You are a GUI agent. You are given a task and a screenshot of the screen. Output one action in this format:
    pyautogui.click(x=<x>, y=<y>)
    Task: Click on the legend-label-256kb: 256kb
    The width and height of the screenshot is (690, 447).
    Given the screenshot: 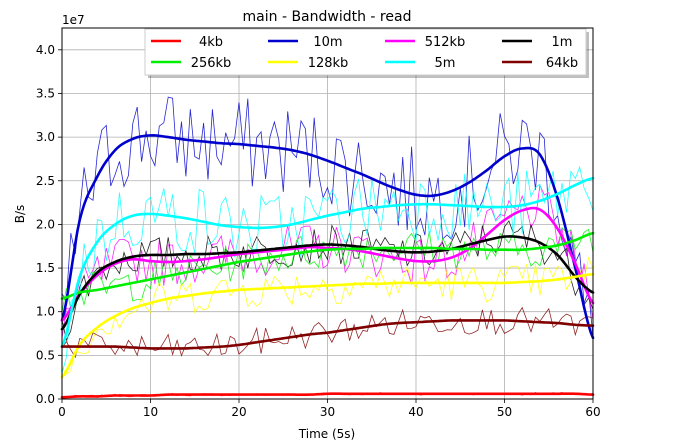 What is the action you would take?
    pyautogui.click(x=211, y=63)
    